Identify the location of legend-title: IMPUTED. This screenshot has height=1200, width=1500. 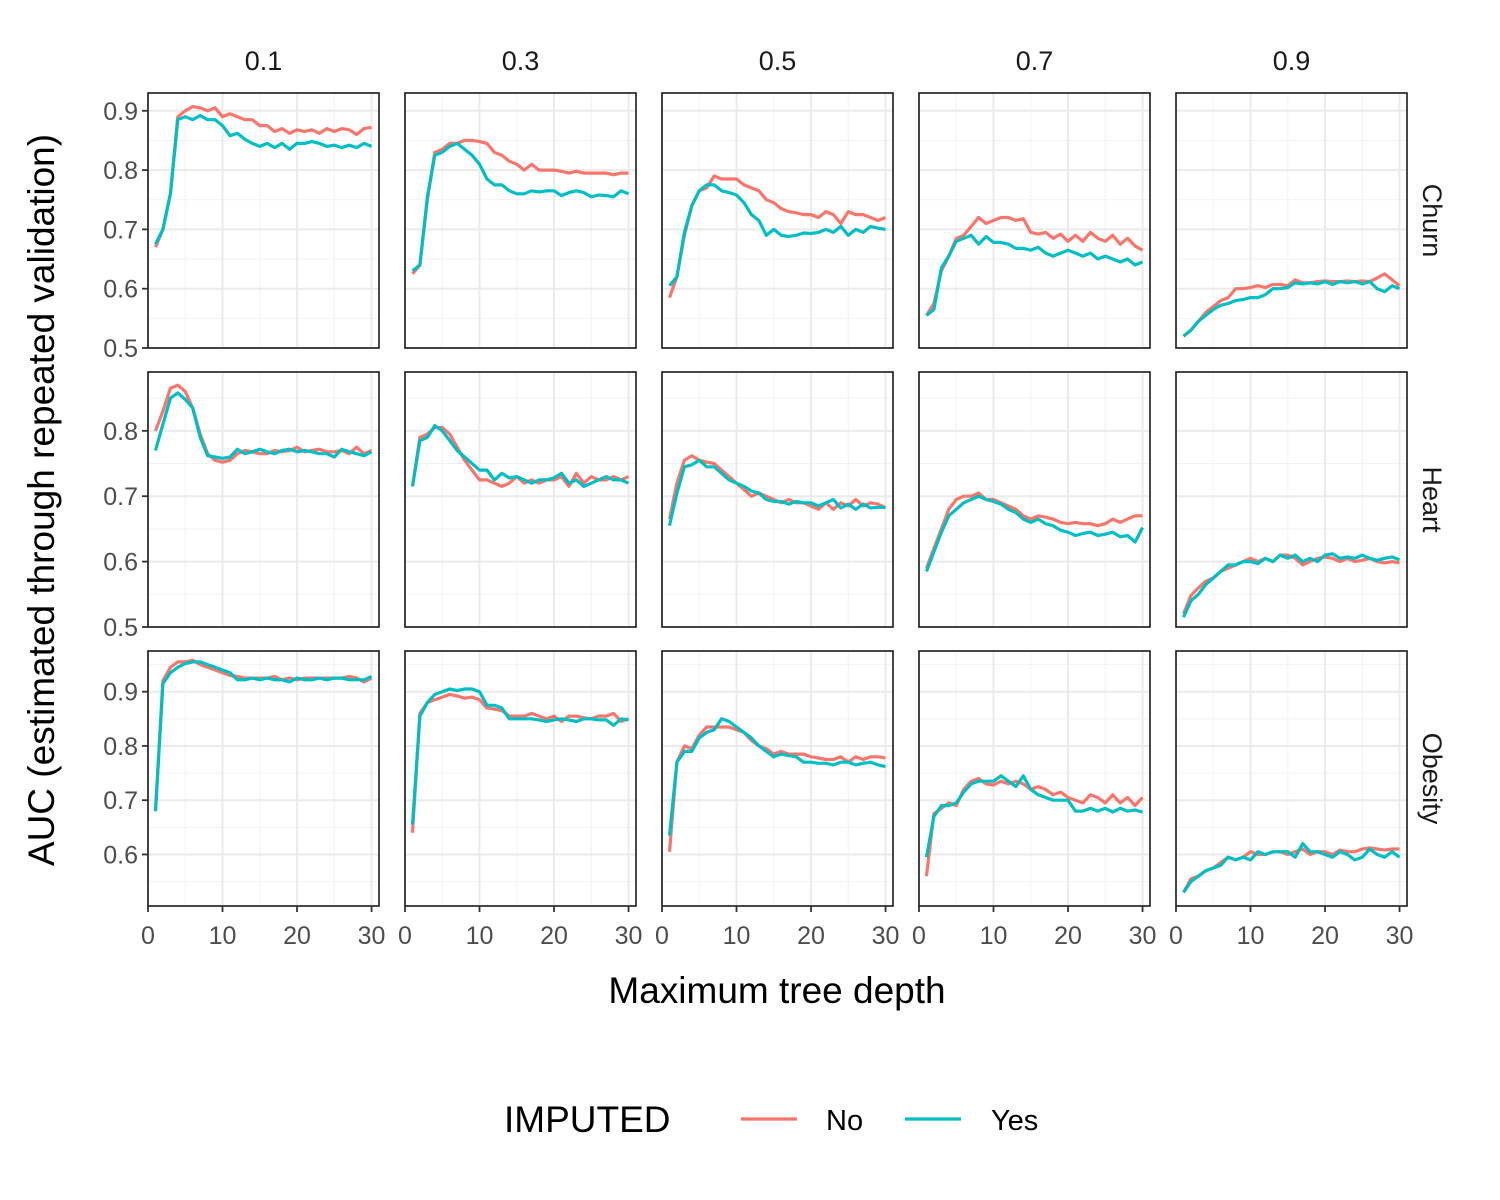
(587, 1119).